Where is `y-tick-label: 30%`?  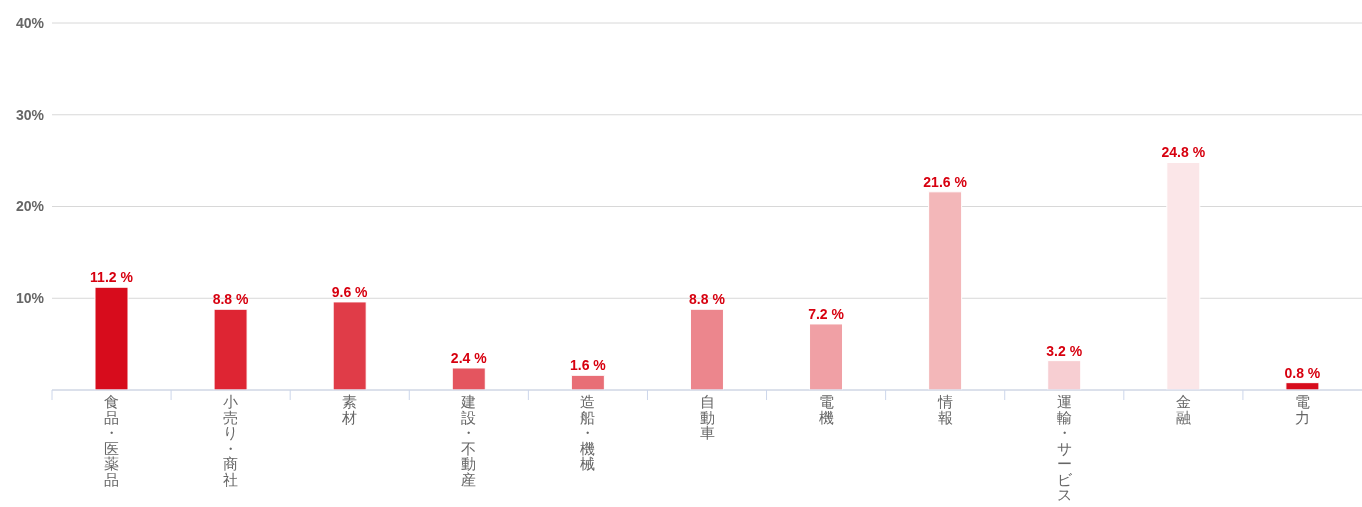 y-tick-label: 30% is located at coordinates (30, 114).